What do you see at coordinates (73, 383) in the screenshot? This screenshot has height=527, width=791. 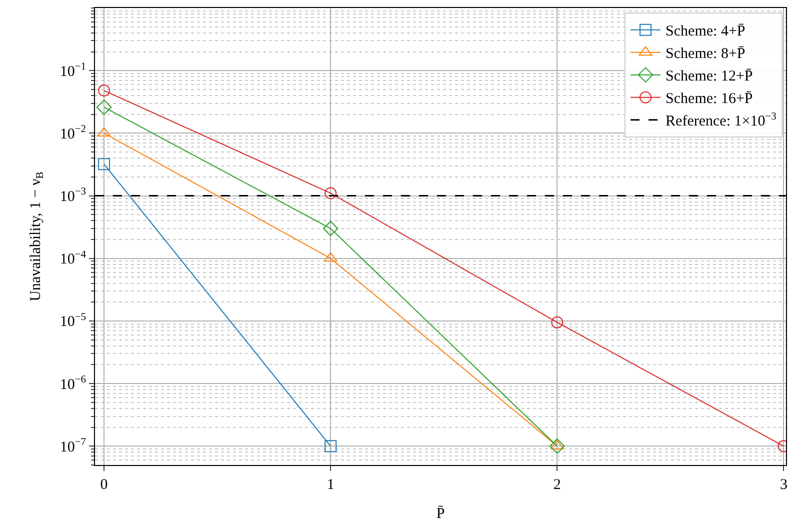 I see `y-tick-label: 10$^{−6}$` at bounding box center [73, 383].